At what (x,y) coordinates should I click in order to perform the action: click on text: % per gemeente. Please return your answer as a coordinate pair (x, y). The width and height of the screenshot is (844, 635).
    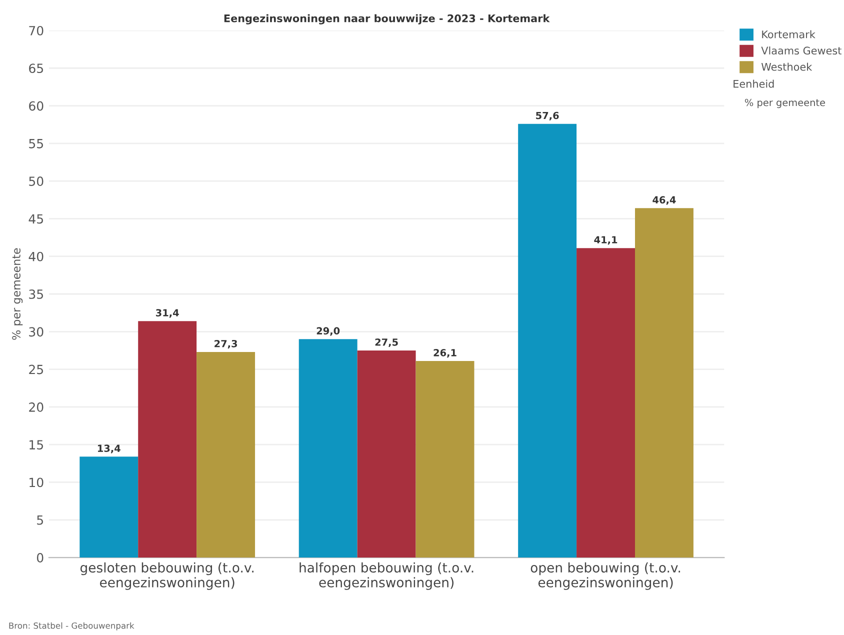
    Looking at the image, I should click on (784, 103).